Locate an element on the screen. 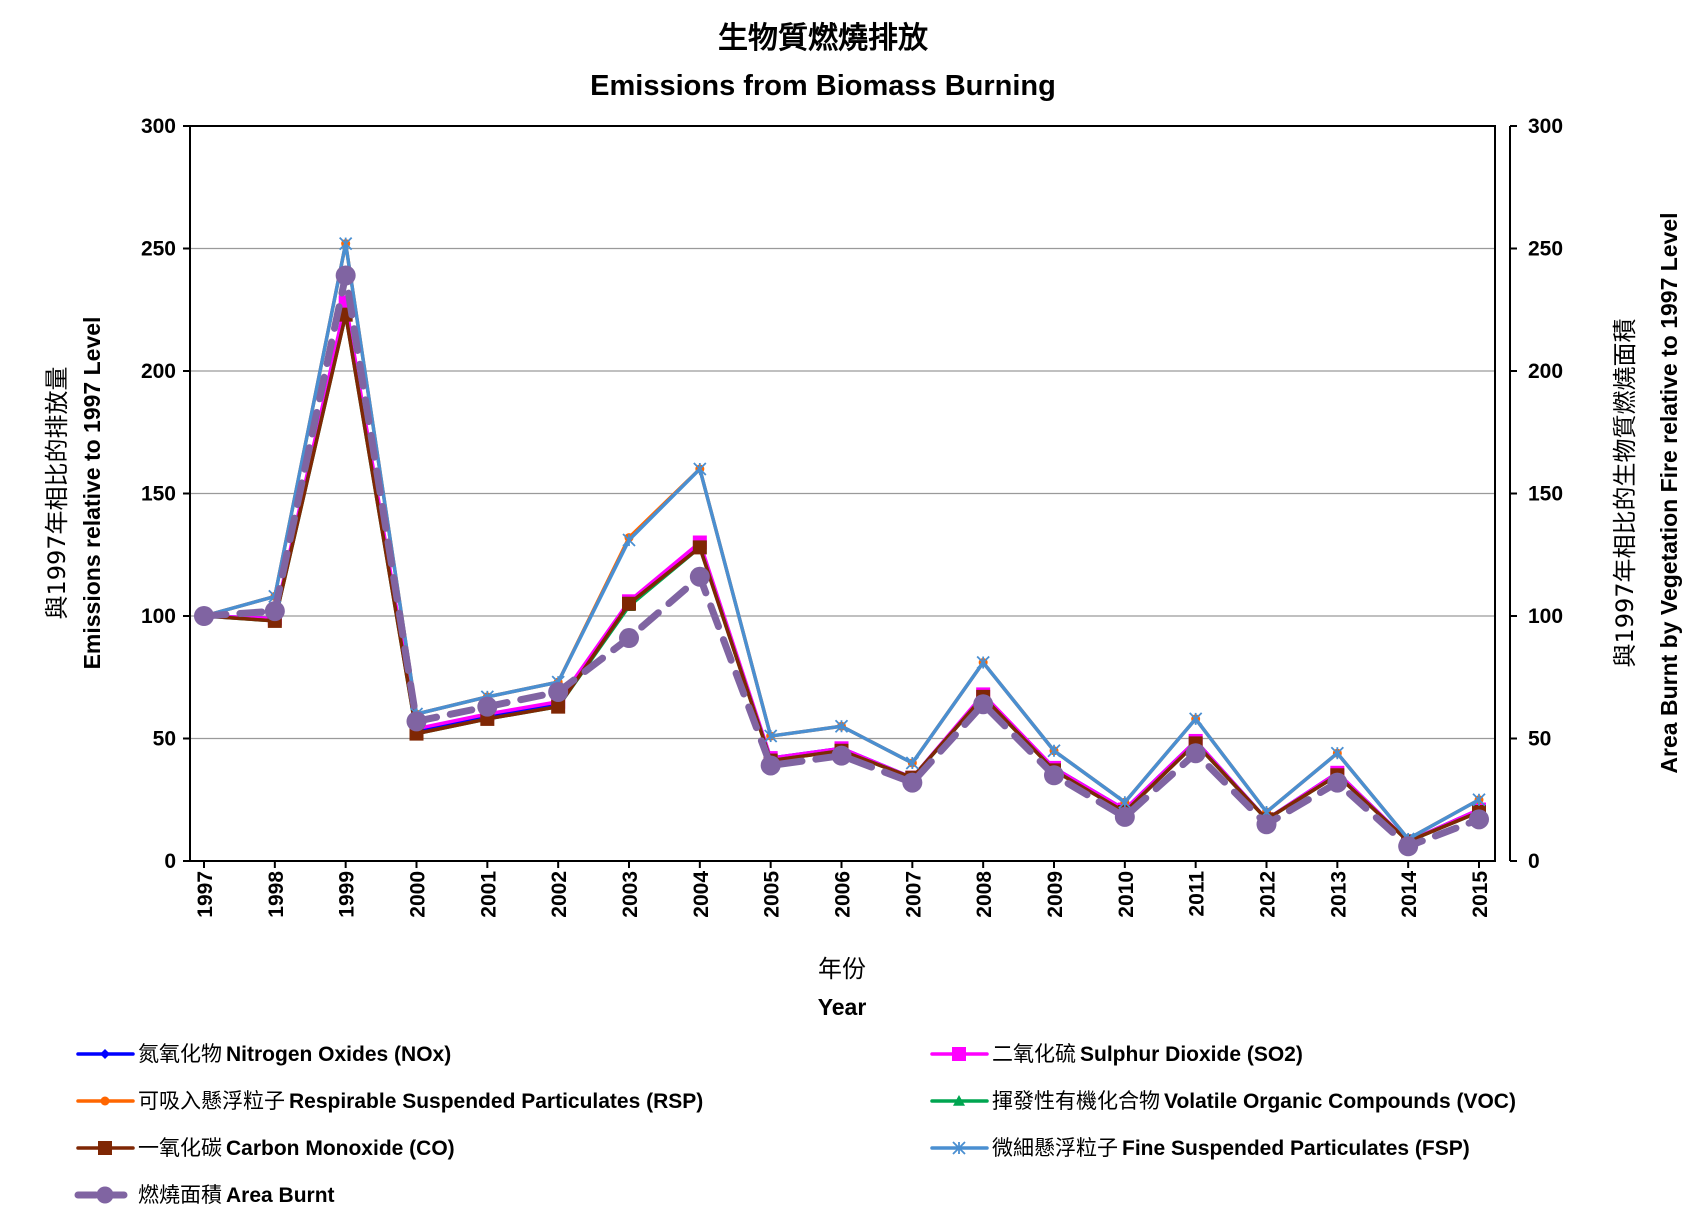 The image size is (1702, 1219). legend-label: 微細懸浮粒子 Fine Suspended Particulates (FSP) is located at coordinates (1231, 1148).